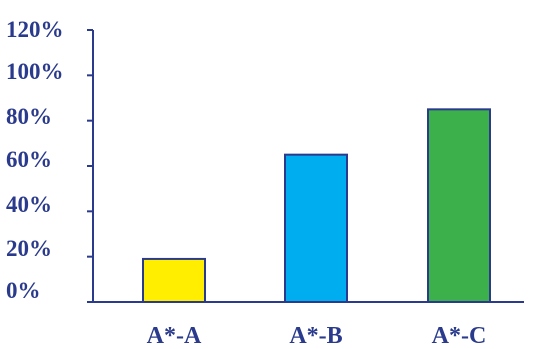 The width and height of the screenshot is (539, 349). What do you see at coordinates (174, 336) in the screenshot?
I see `x-category-label: A*-A` at bounding box center [174, 336].